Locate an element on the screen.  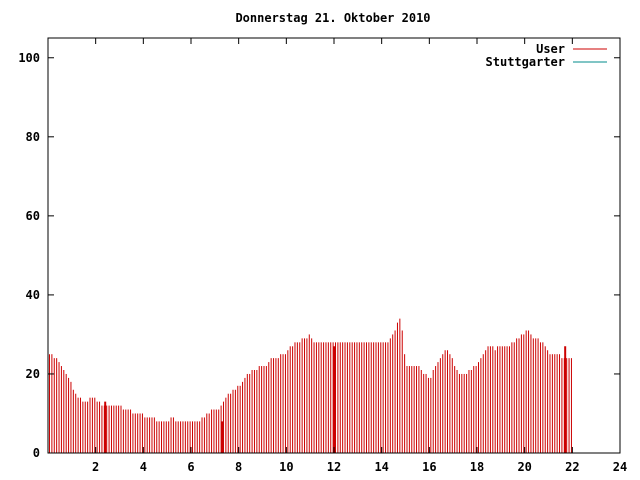
x-tick-label: 4 is located at coordinates (143, 467).